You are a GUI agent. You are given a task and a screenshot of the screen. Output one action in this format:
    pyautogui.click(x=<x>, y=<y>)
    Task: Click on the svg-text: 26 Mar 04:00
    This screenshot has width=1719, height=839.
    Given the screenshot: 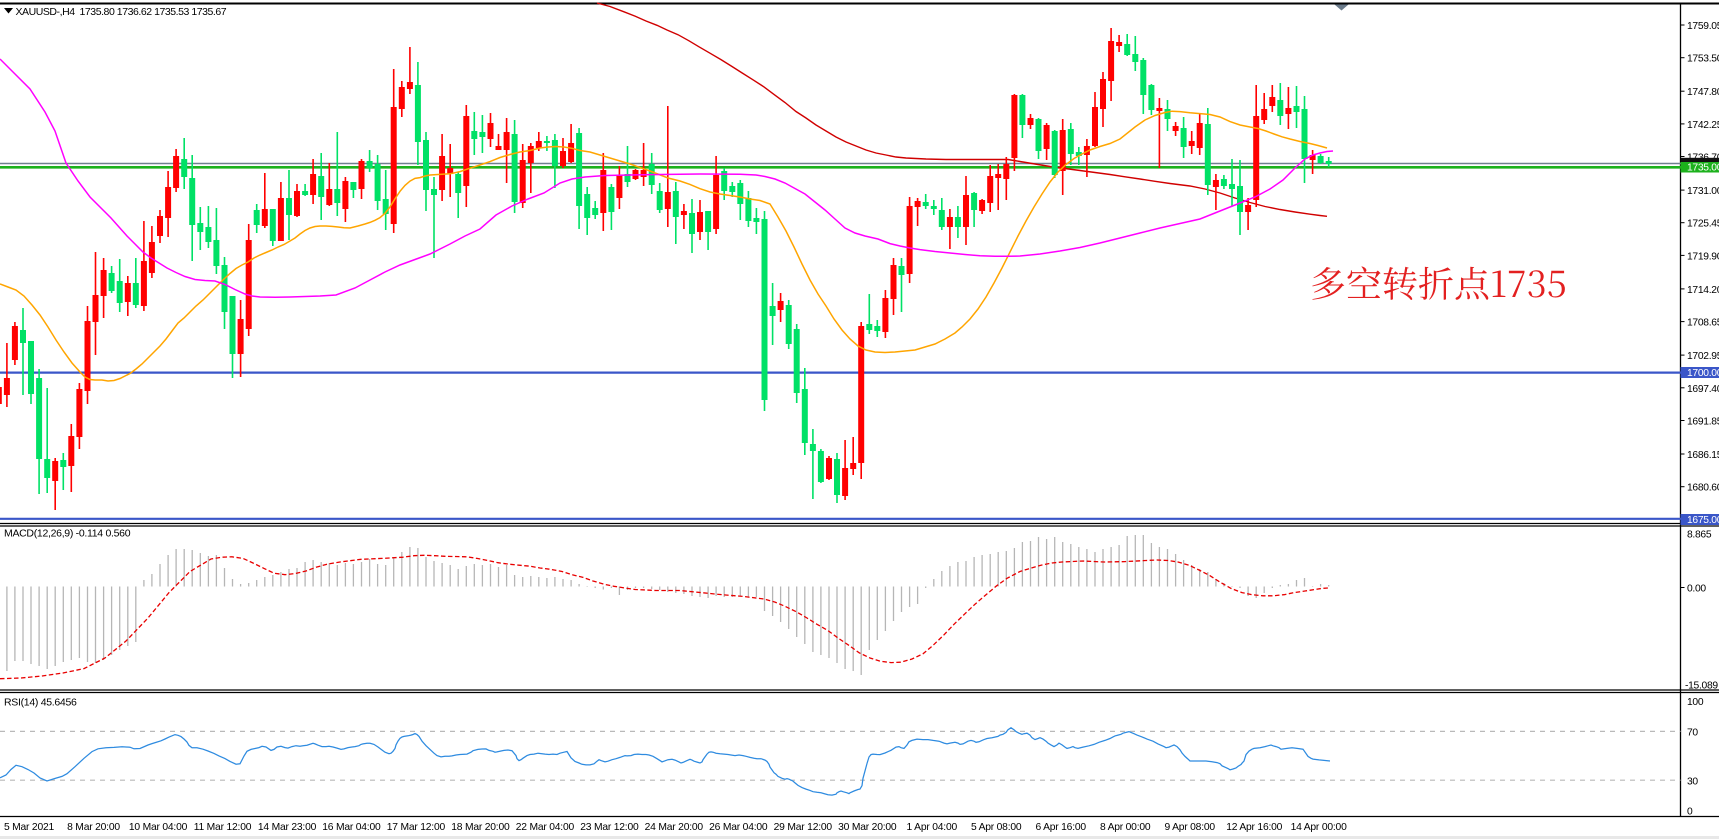 What is the action you would take?
    pyautogui.click(x=738, y=827)
    